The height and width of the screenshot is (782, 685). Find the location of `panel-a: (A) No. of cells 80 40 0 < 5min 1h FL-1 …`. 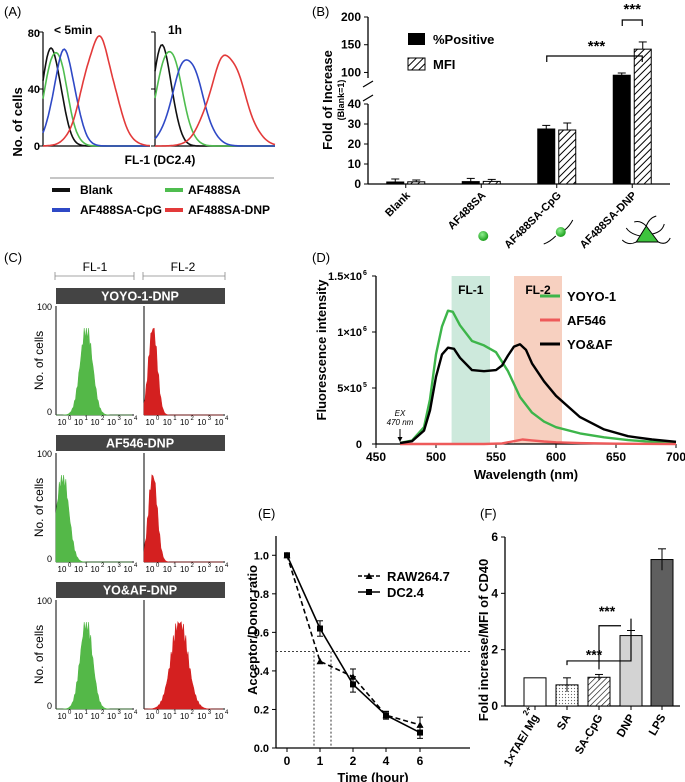

panel-a: (A) No. of cells 80 40 0 < 5min 1h FL-1 … is located at coordinates (140, 110).